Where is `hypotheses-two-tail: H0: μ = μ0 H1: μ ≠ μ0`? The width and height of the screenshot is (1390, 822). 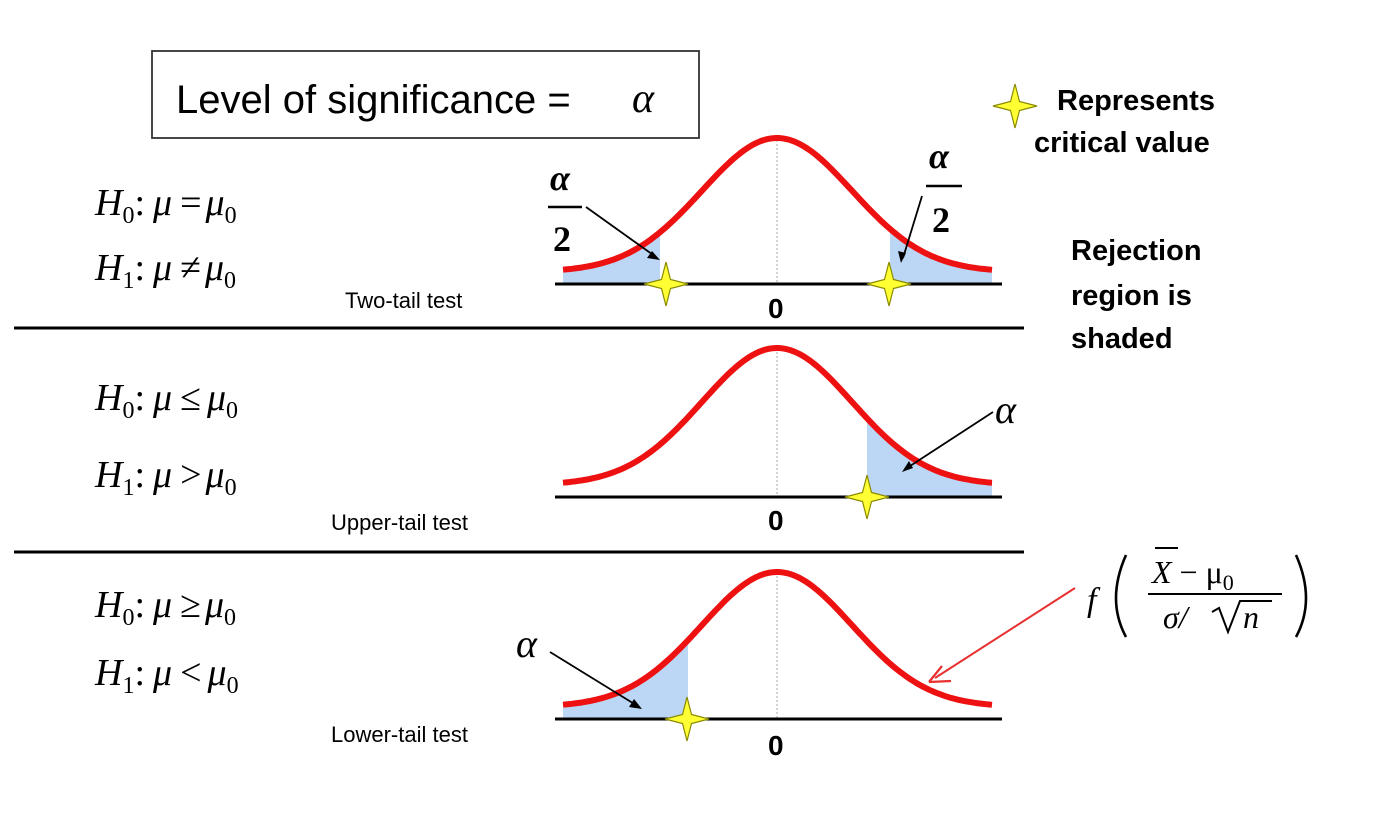 hypotheses-two-tail: H0: μ = μ0 H1: μ ≠ μ0 is located at coordinates (165, 238).